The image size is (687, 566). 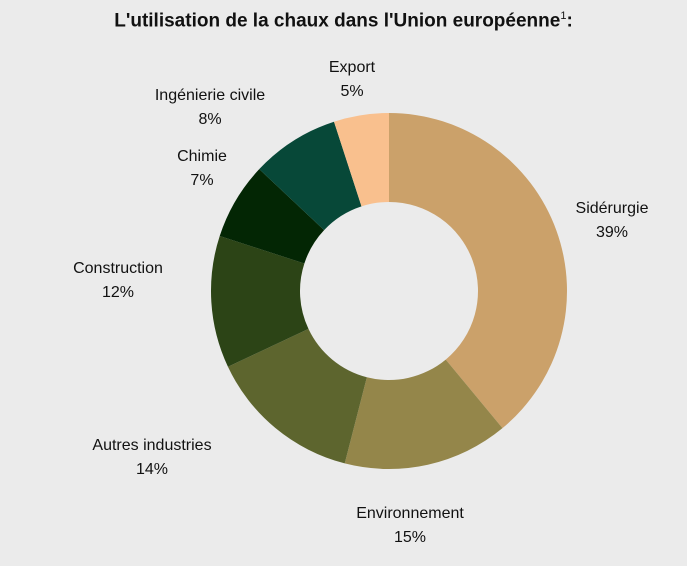 What do you see at coordinates (612, 221) in the screenshot?
I see `slice-label: Sidérurgie 39%` at bounding box center [612, 221].